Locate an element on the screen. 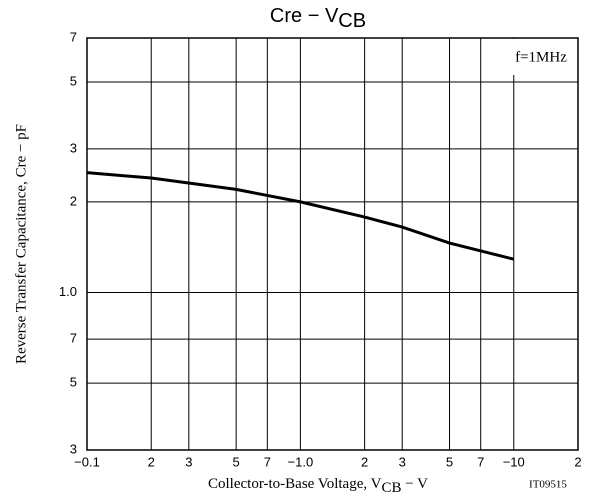 The width and height of the screenshot is (594, 504). data-line is located at coordinates (300, 216).